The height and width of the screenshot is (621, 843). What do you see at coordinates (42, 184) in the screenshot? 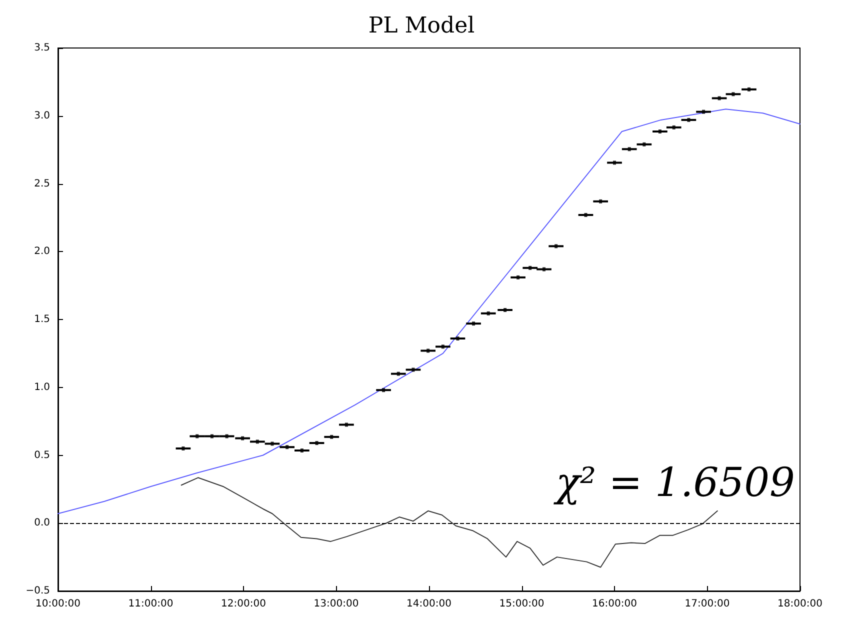
I see `y-tick-label: 2.5` at bounding box center [42, 184].